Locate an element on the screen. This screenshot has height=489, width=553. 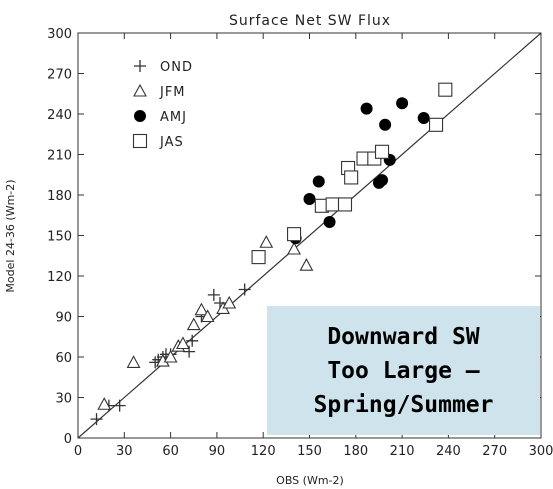
annotation-callout: Downward SW Too Large – Spring/Summer is located at coordinates (403, 370).